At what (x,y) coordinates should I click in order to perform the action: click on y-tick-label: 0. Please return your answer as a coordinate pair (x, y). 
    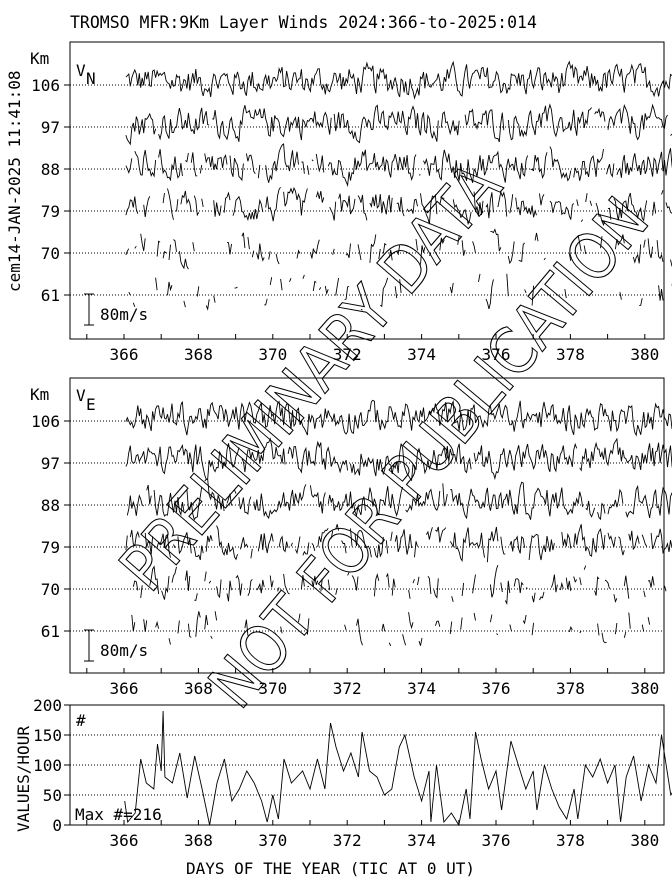
    Looking at the image, I should click on (57, 825).